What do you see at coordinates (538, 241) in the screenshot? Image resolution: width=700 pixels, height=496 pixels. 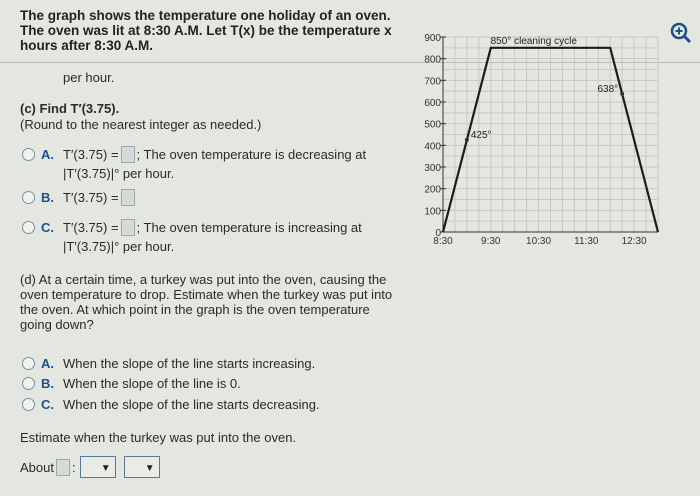 I see `x-tick-label: 10:30` at bounding box center [538, 241].